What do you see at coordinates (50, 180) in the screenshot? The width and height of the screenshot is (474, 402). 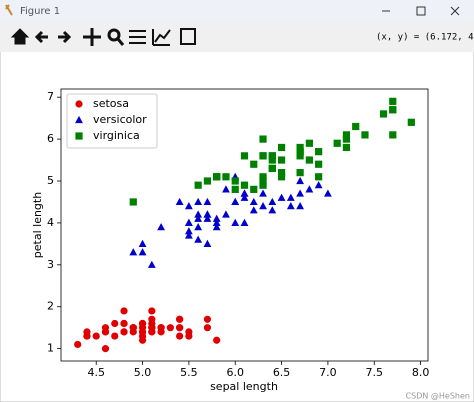 I see `y-tick-label: 5` at bounding box center [50, 180].